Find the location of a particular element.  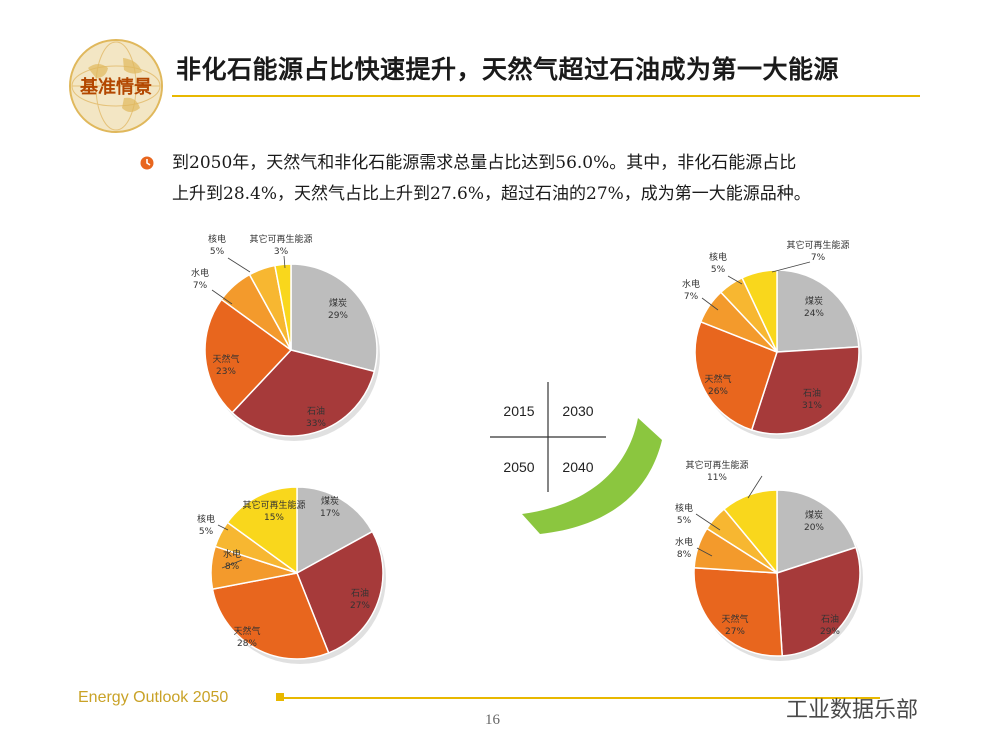

pie-label-2030-4: 核电 5% is located at coordinates (718, 263).